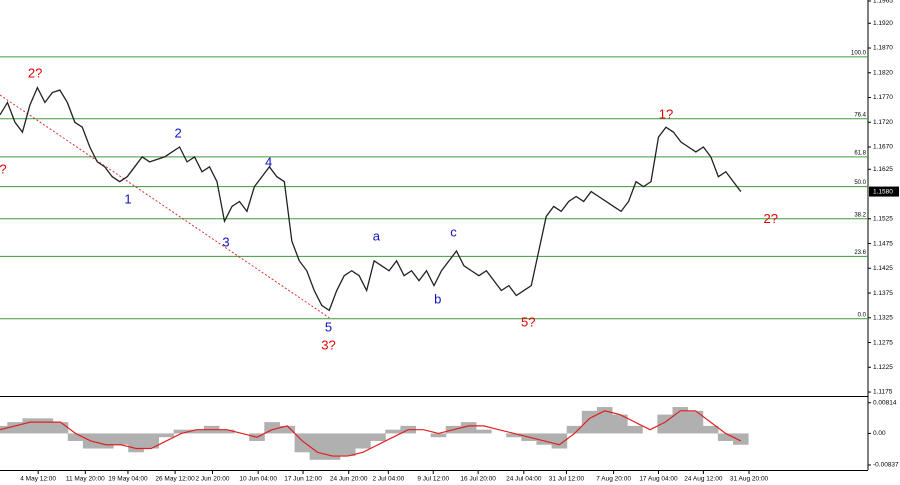 The width and height of the screenshot is (900, 485). What do you see at coordinates (883, 122) in the screenshot?
I see `y-tick-label: 1.1720` at bounding box center [883, 122].